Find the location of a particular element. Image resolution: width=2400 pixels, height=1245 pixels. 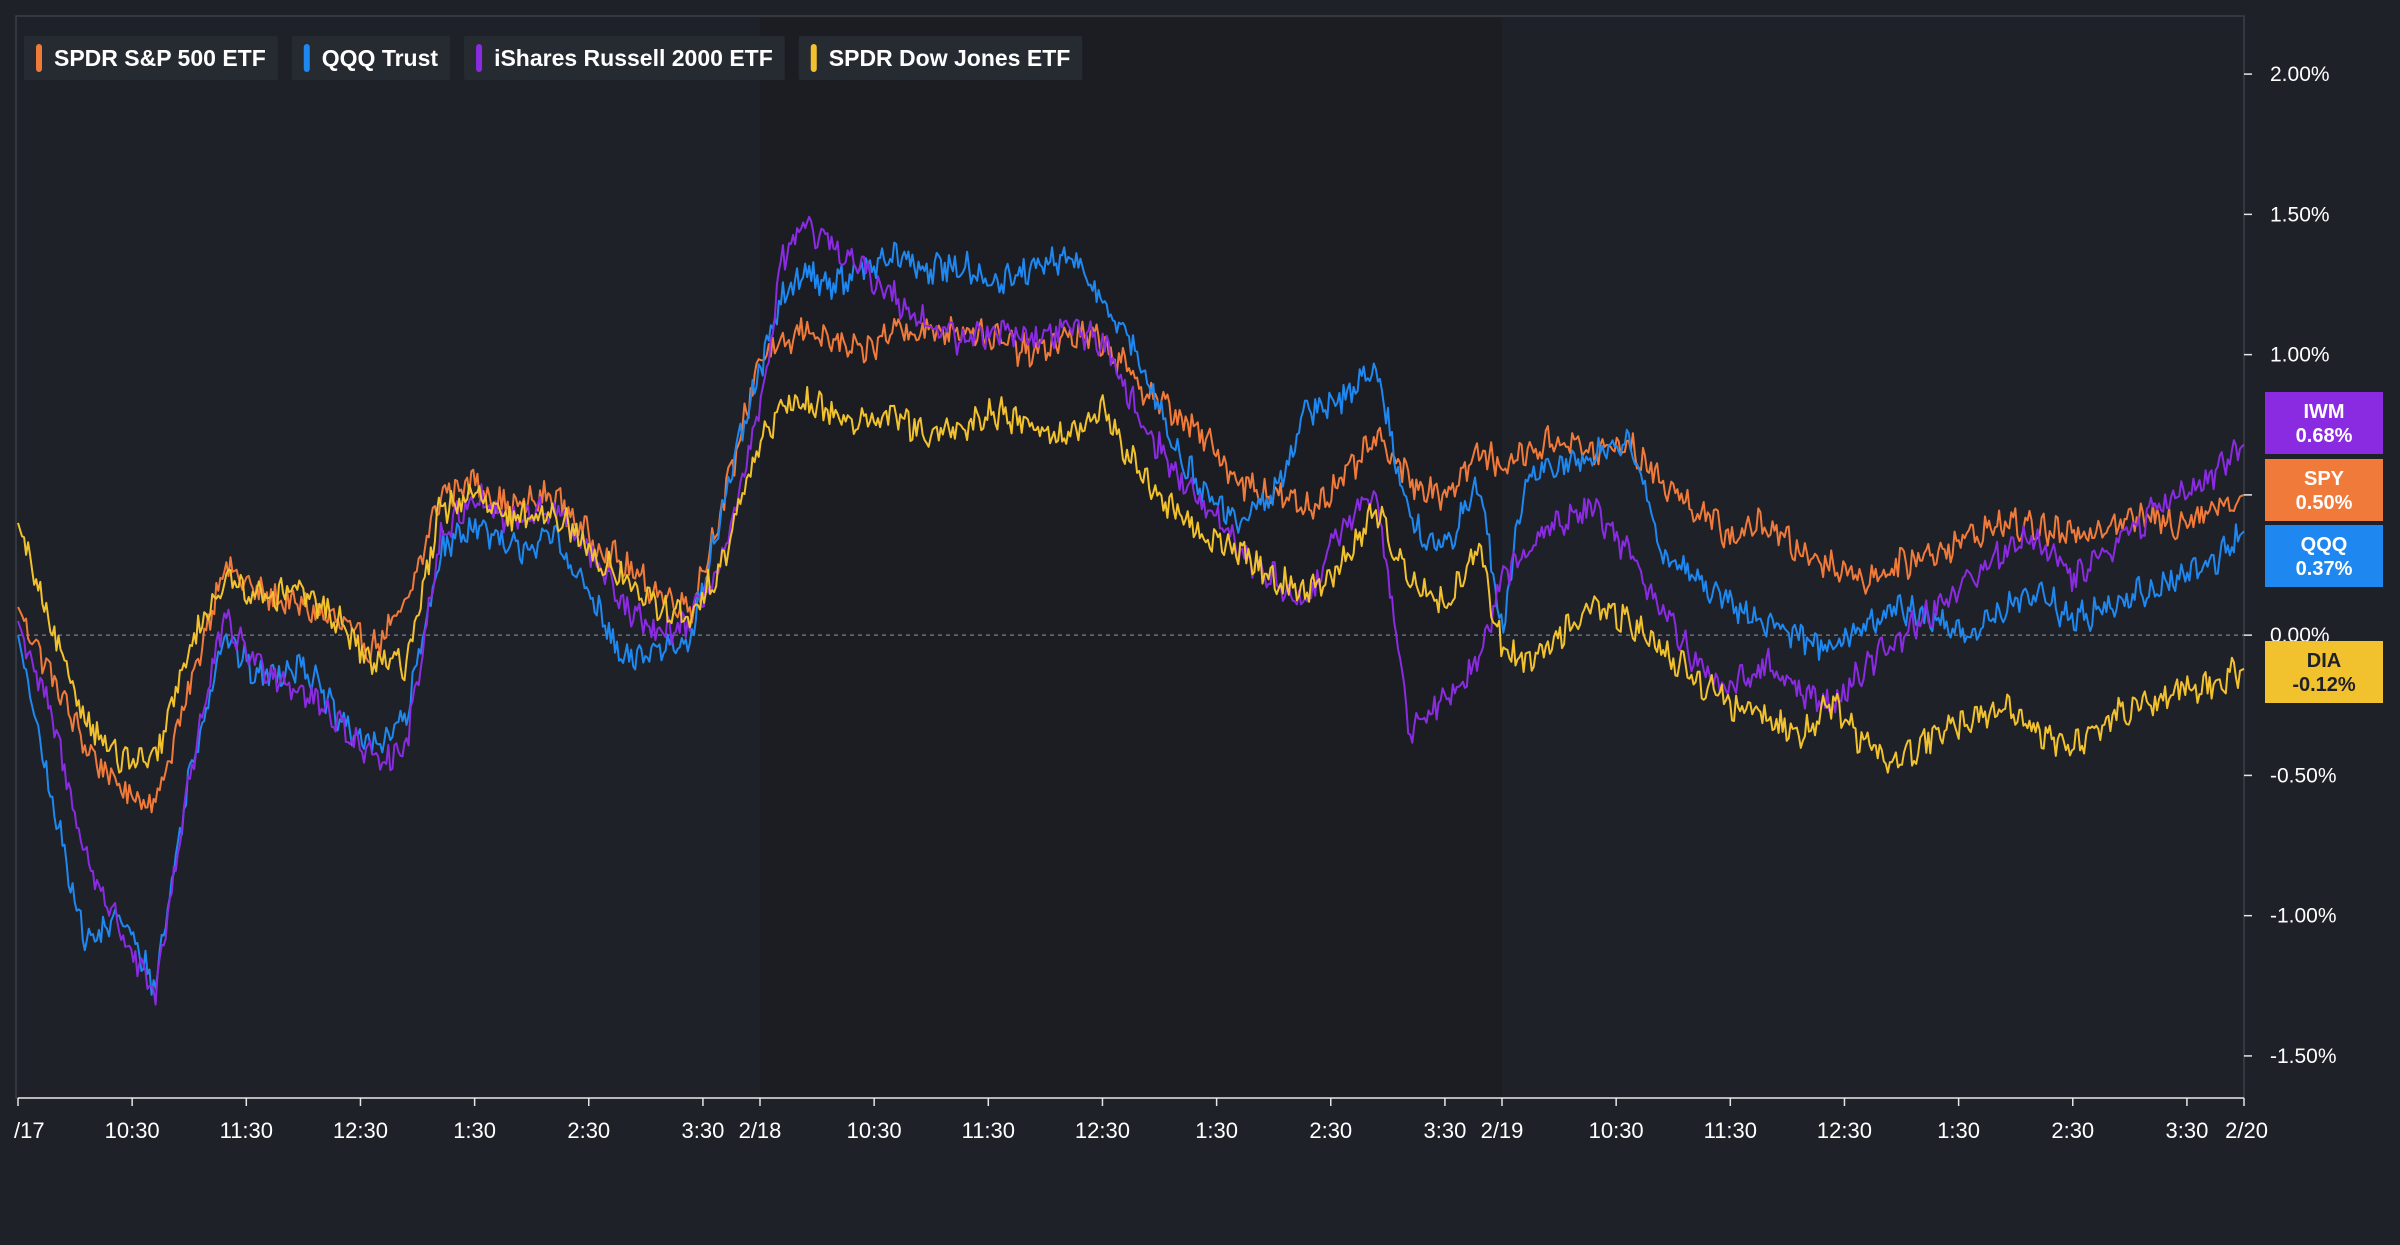

legend-item-spy: SPDR S&P 500 ETF is located at coordinates (151, 58).